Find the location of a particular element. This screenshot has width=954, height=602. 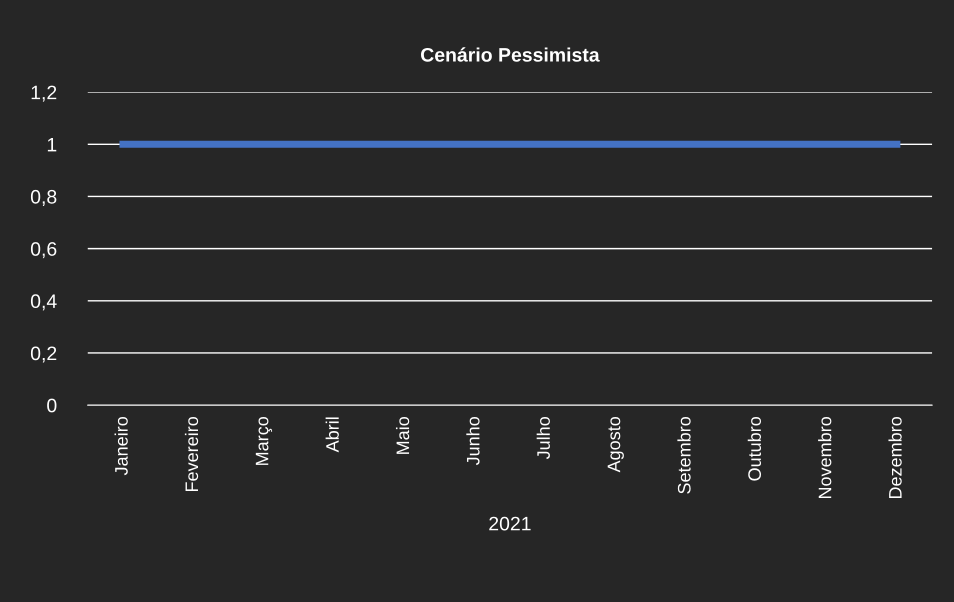

x-tick-label: Fevereiro is located at coordinates (191, 454).